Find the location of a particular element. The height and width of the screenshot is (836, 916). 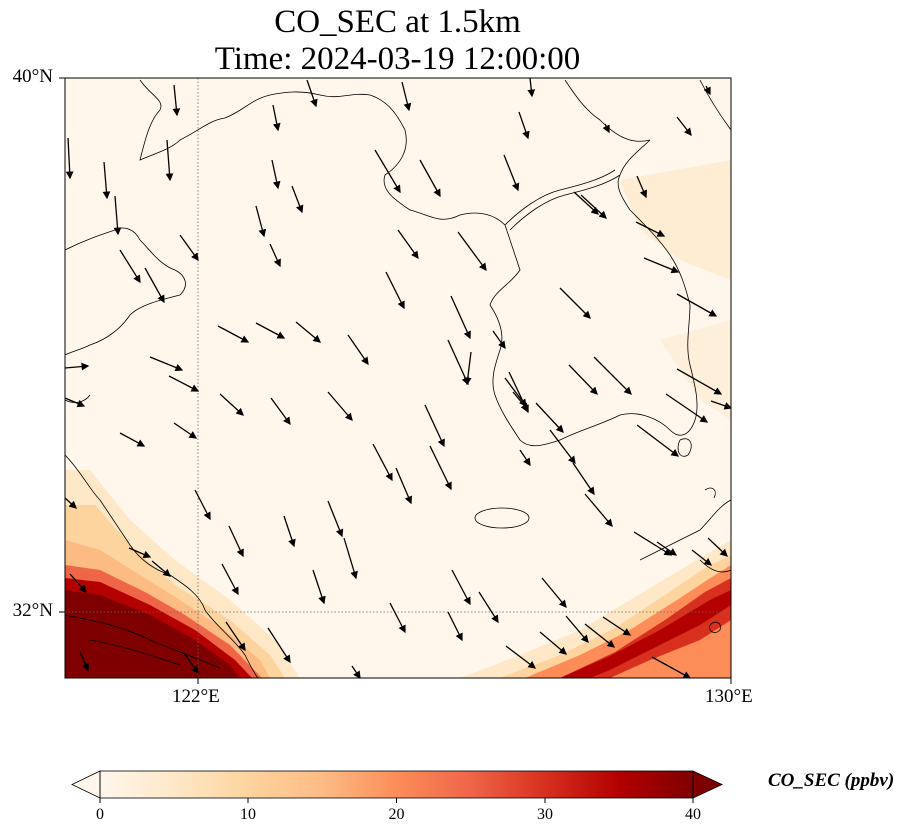

colorbar-tick-0: 0 is located at coordinates (100, 814).